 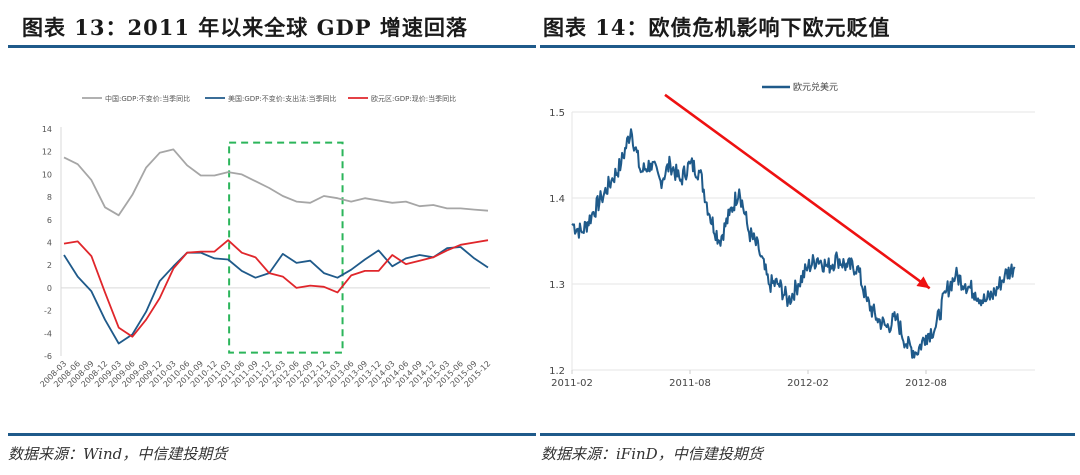 What do you see at coordinates (49, 243) in the screenshot?
I see `y-tick-label: 4` at bounding box center [49, 243].